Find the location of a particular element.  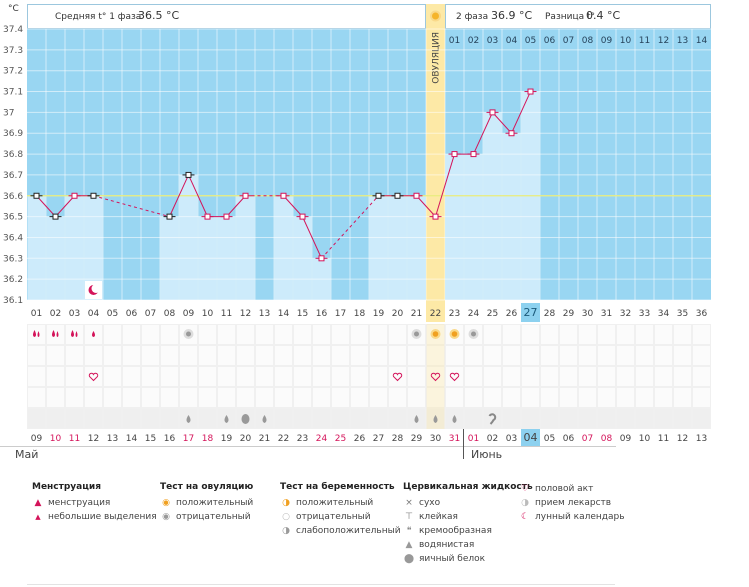

cycle-day-label: 07 is located at coordinates (150, 314).